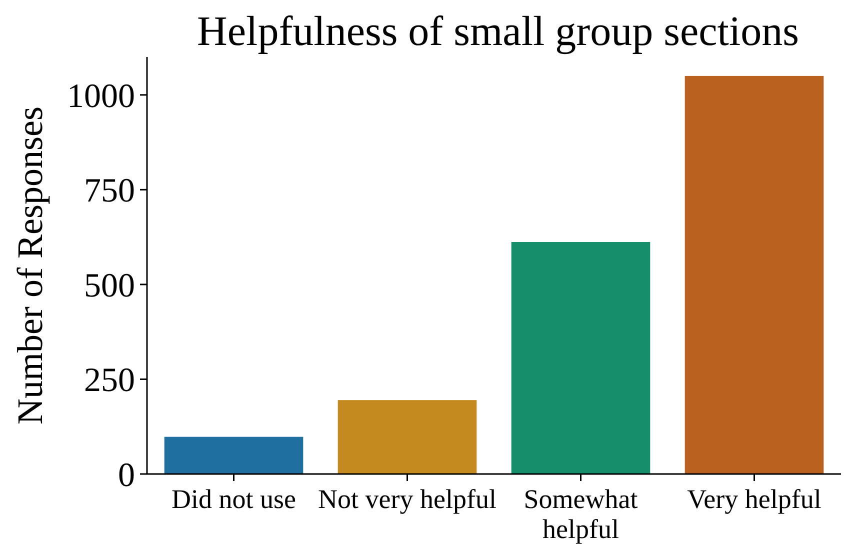 The width and height of the screenshot is (849, 545). Describe the element at coordinates (498, 32) in the screenshot. I see `chart-title: Helpfulness of small group sections` at that location.